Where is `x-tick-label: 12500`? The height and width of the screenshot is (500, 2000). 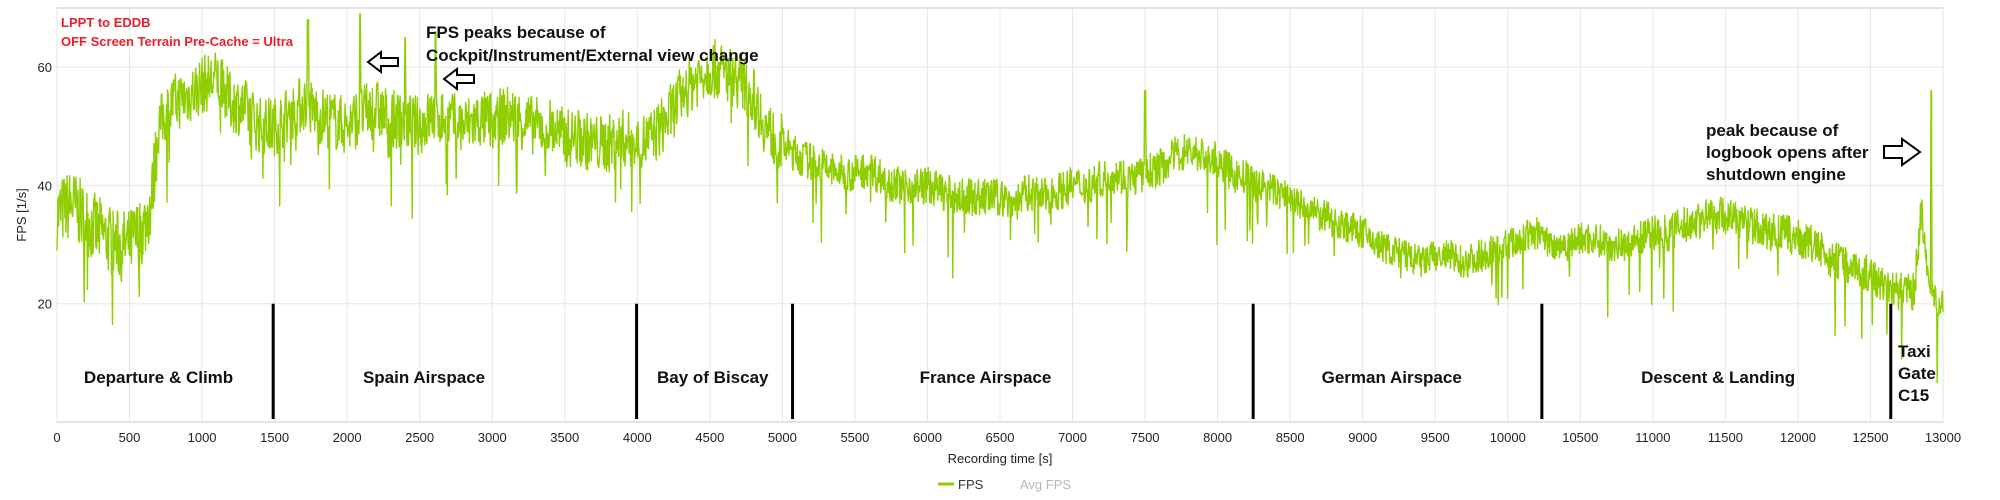
x-tick-label: 12500 is located at coordinates (1870, 437).